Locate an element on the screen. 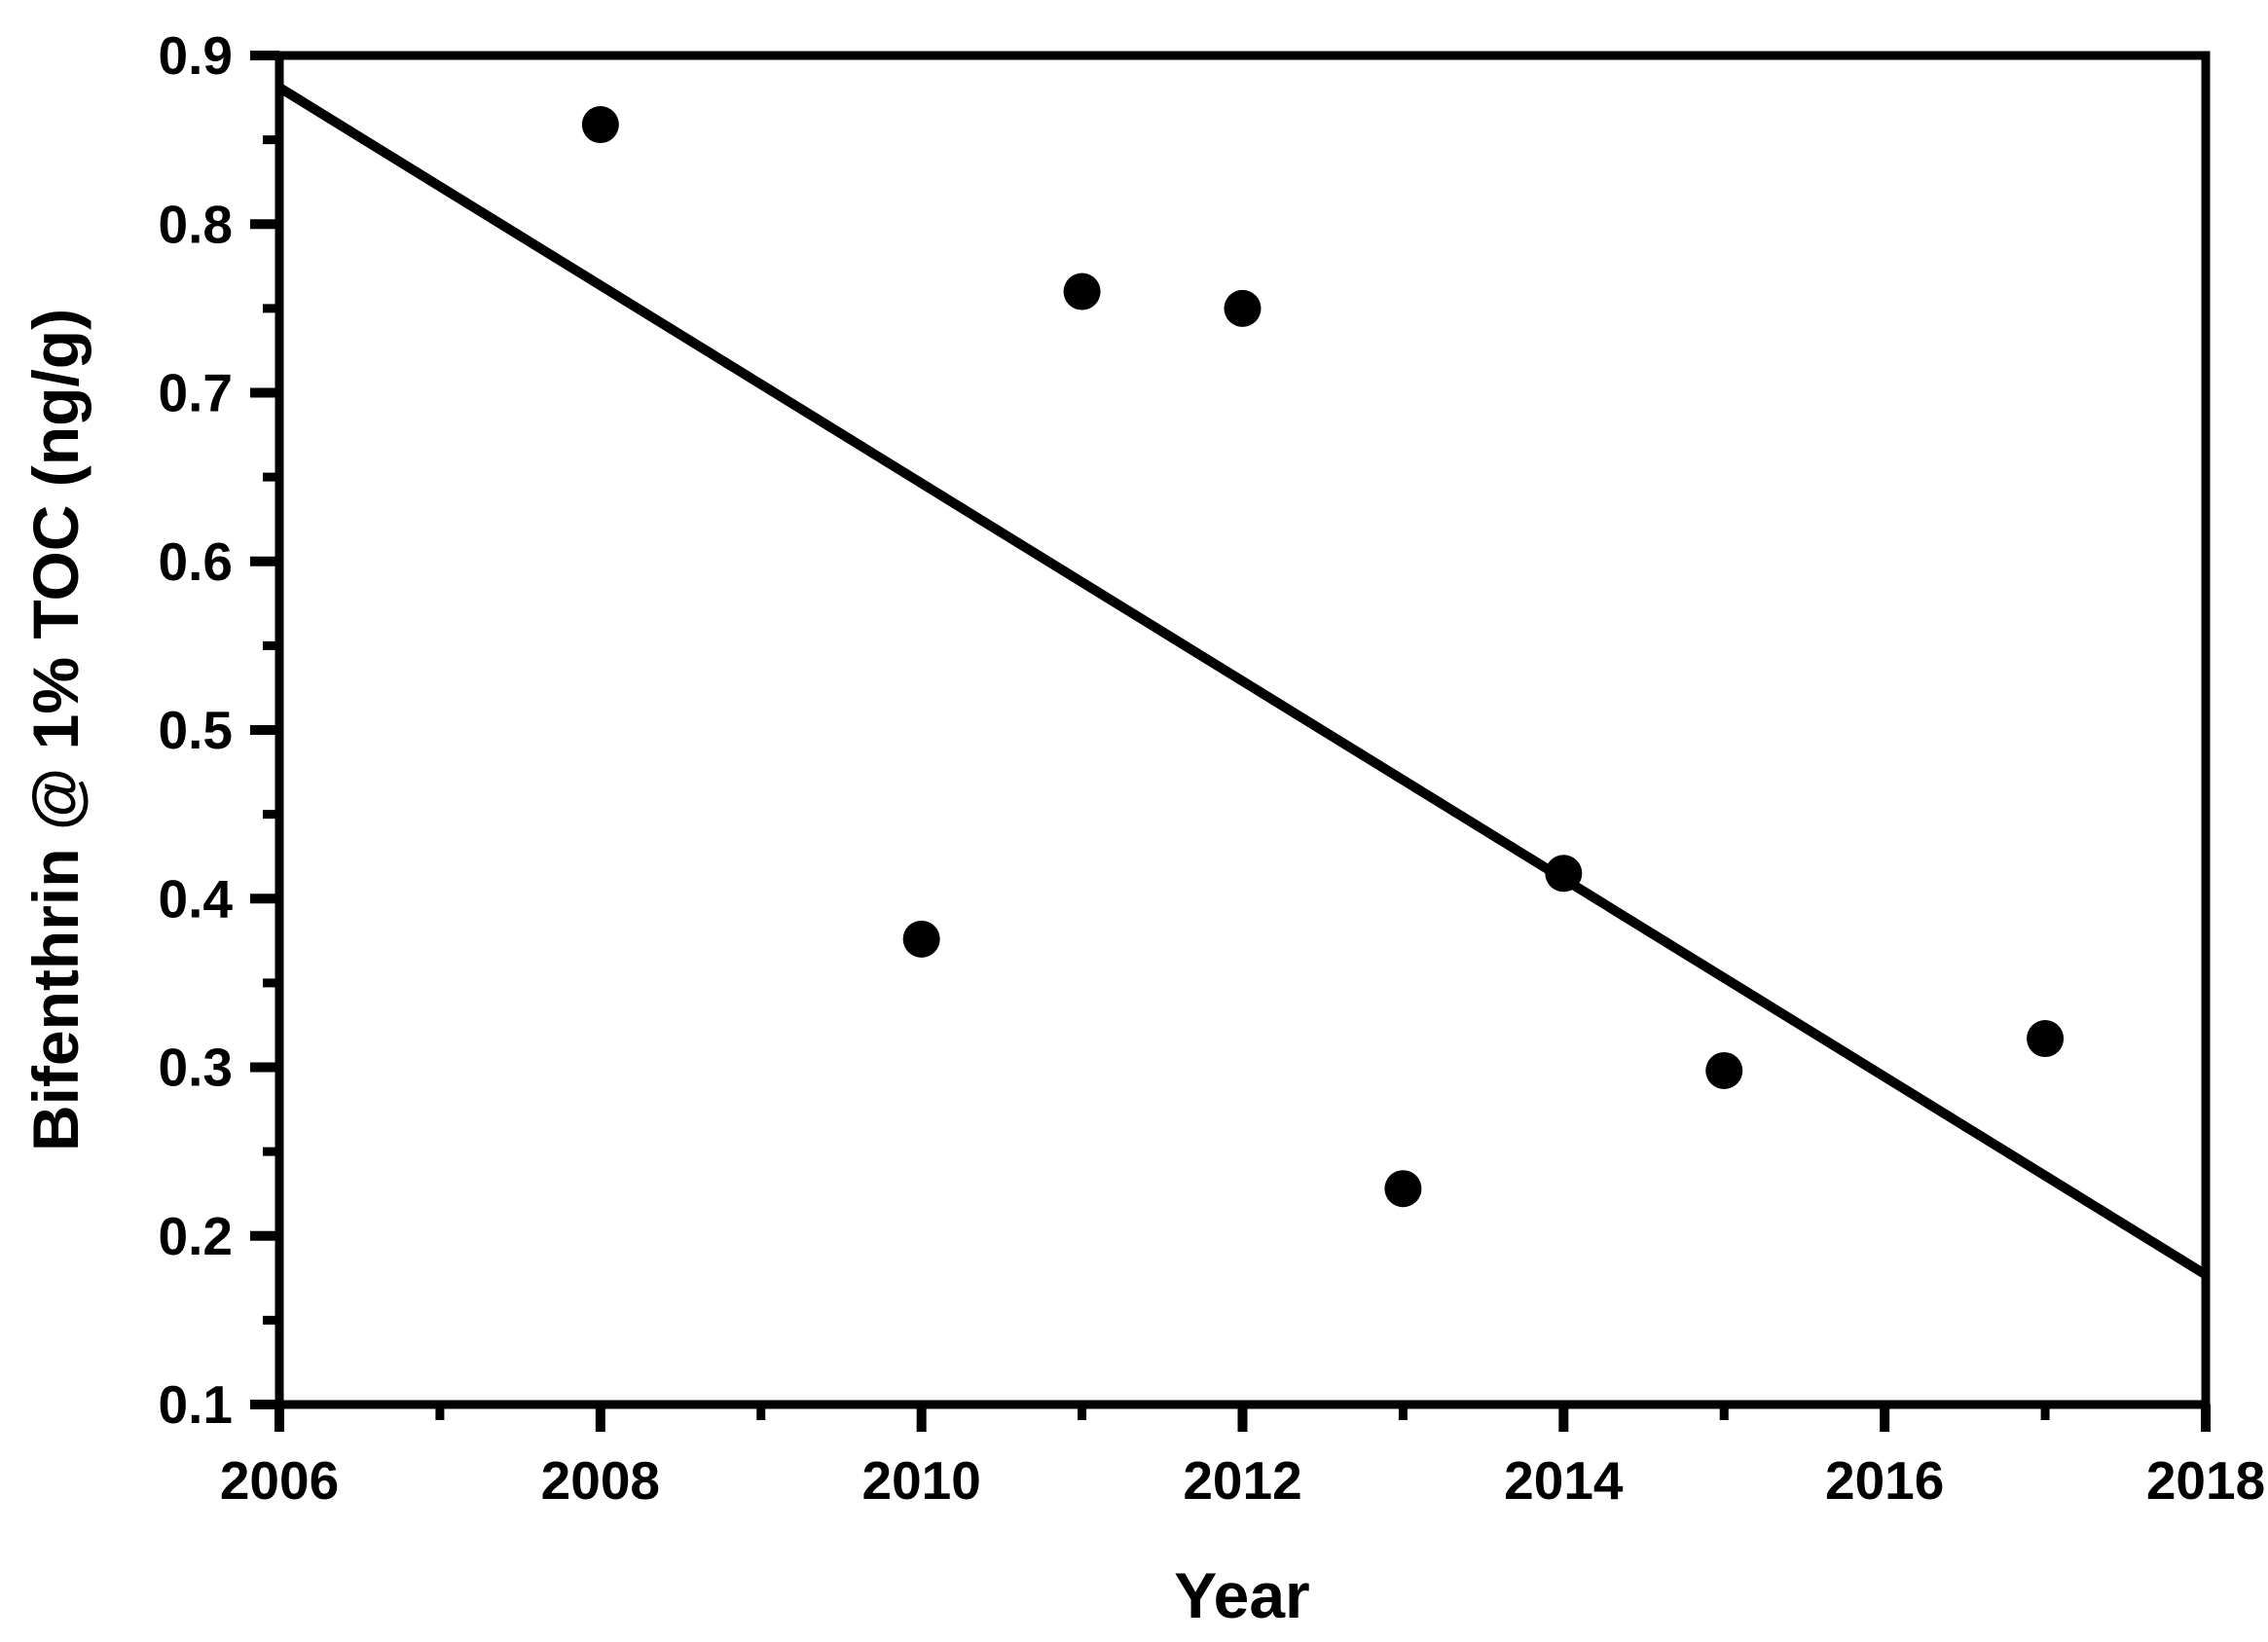 The height and width of the screenshot is (1642, 2268). y-axis-tick-labels: 0.1 0.2 0.3 0.4 0.5 0.6 0.7 0.8 0.9 is located at coordinates (196, 730).